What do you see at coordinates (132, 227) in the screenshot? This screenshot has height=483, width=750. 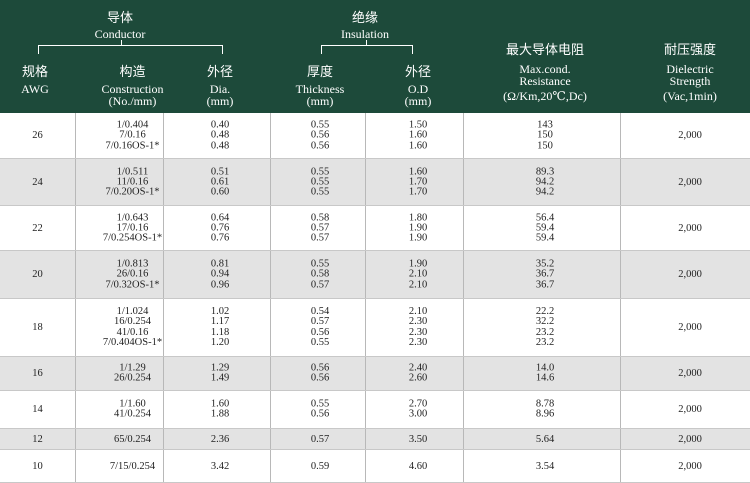 I see `construction-cell: 1/0.643 17/0.16 7/0.254OS-1*` at bounding box center [132, 227].